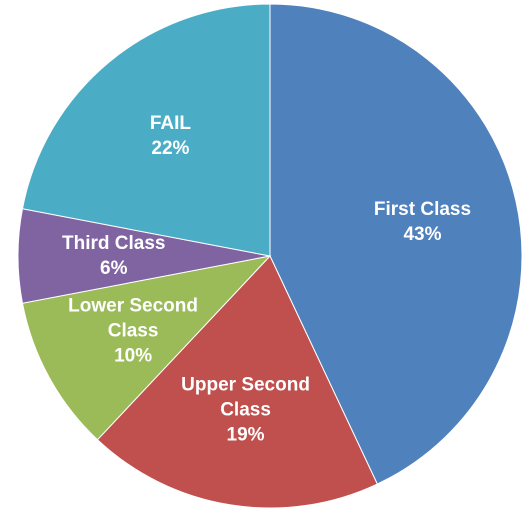 Image resolution: width=523 pixels, height=516 pixels. What do you see at coordinates (170, 123) in the screenshot?
I see `slice-name: FAIL` at bounding box center [170, 123].